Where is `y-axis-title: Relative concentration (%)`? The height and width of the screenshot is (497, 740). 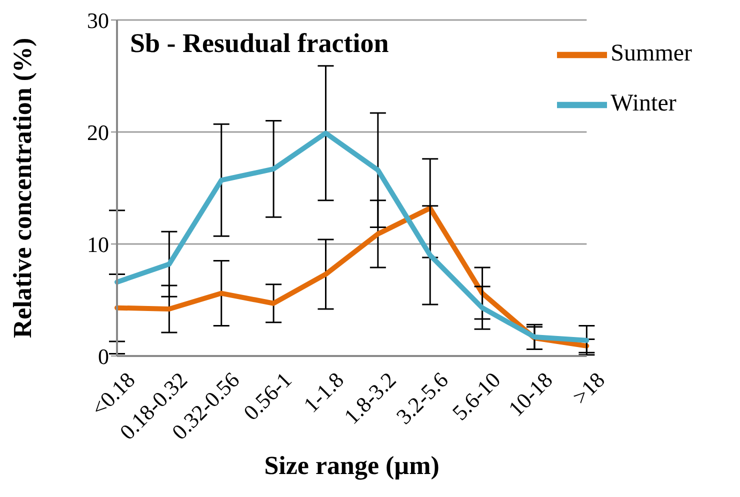
y-axis-title: Relative concentration (%) is located at coordinates (23, 188).